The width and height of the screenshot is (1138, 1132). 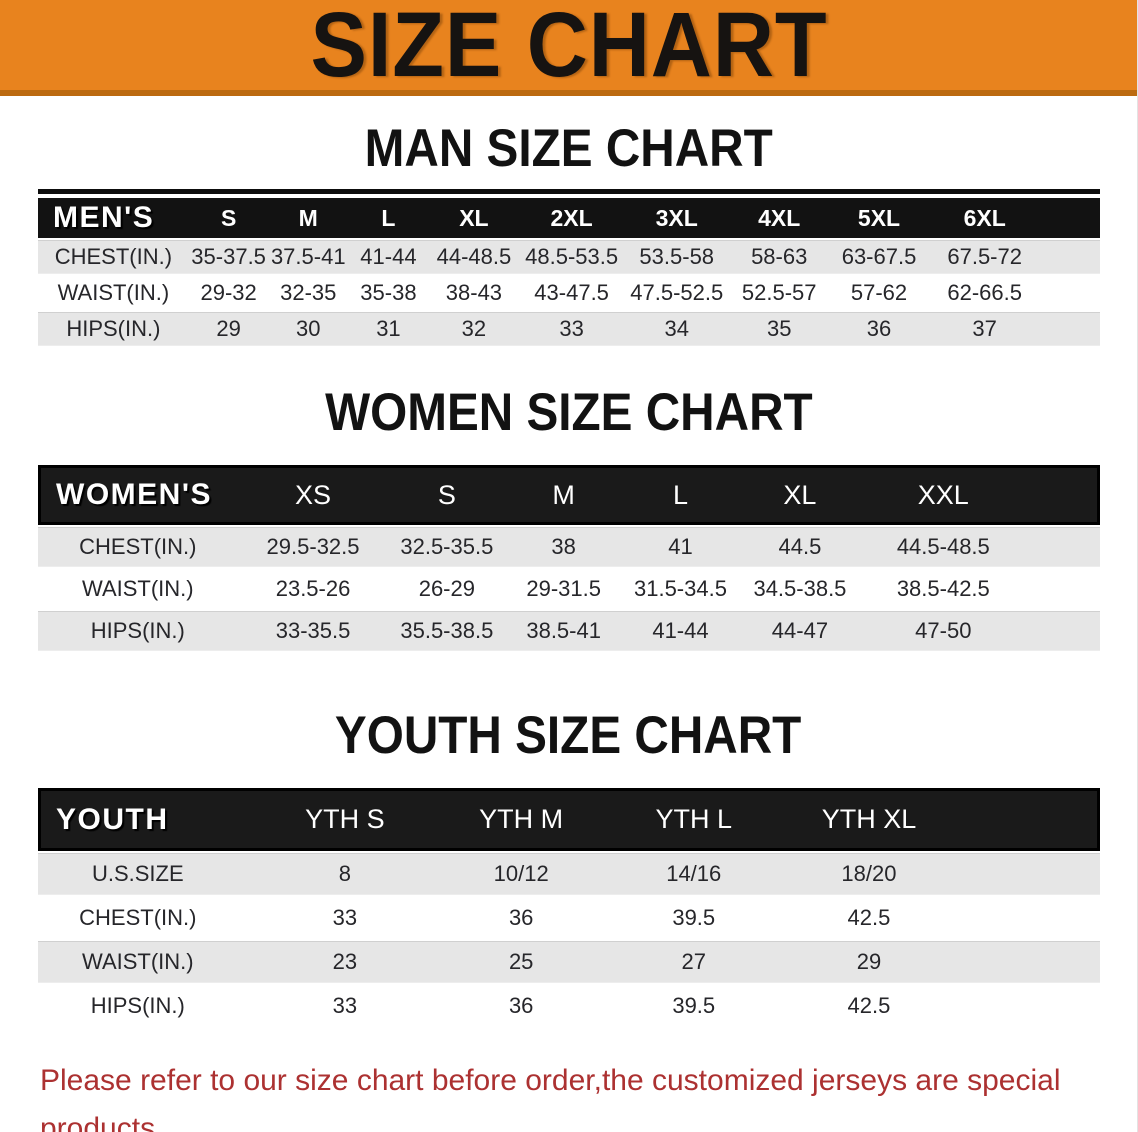 What do you see at coordinates (564, 589) in the screenshot?
I see `size-value-cell: 29-31.5` at bounding box center [564, 589].